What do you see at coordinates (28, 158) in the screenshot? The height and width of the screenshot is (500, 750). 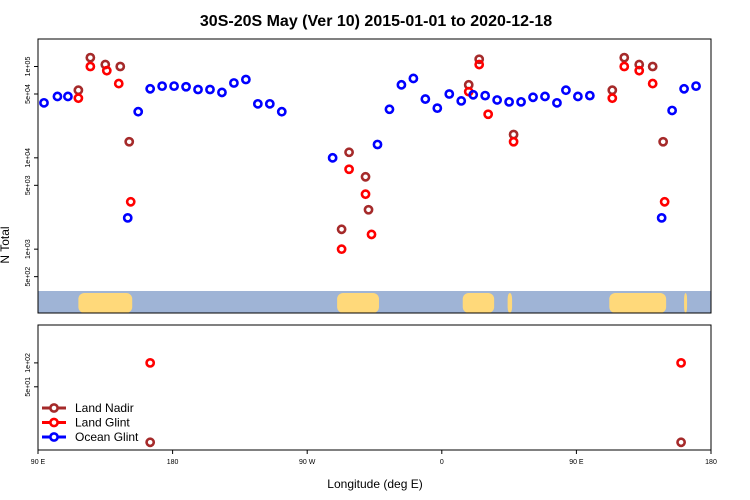 I see `y-tick-label: 1e+04` at bounding box center [28, 158].